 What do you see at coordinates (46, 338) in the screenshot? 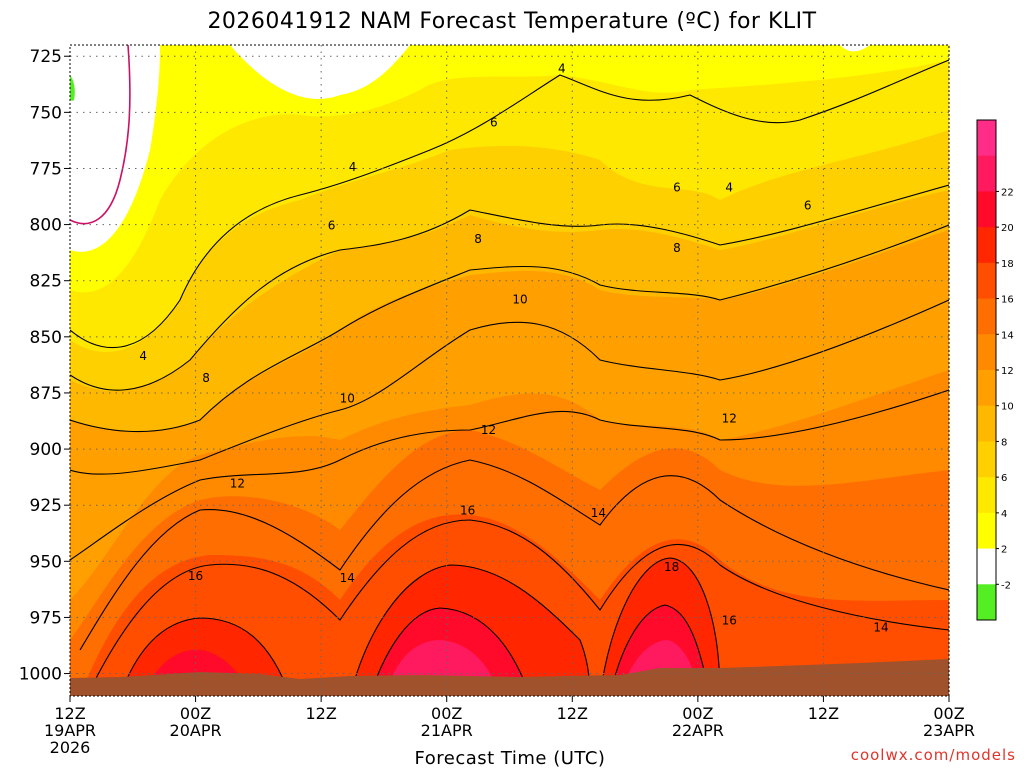
I see `y-tick-label: 850` at bounding box center [46, 338].